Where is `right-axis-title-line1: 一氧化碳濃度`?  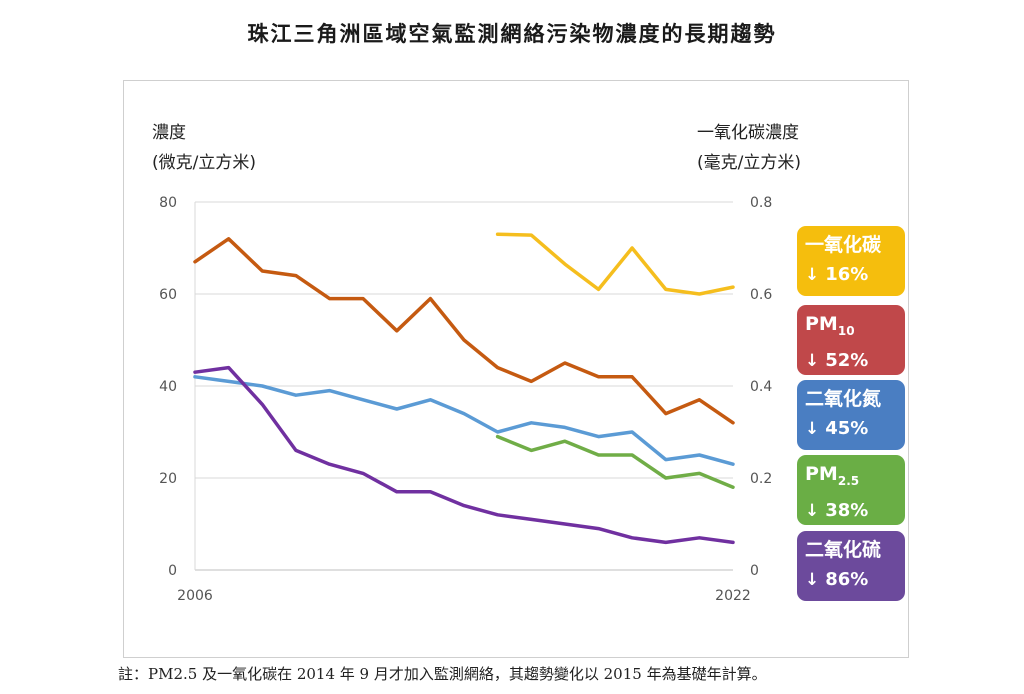 right-axis-title-line1: 一氧化碳濃度 is located at coordinates (748, 133).